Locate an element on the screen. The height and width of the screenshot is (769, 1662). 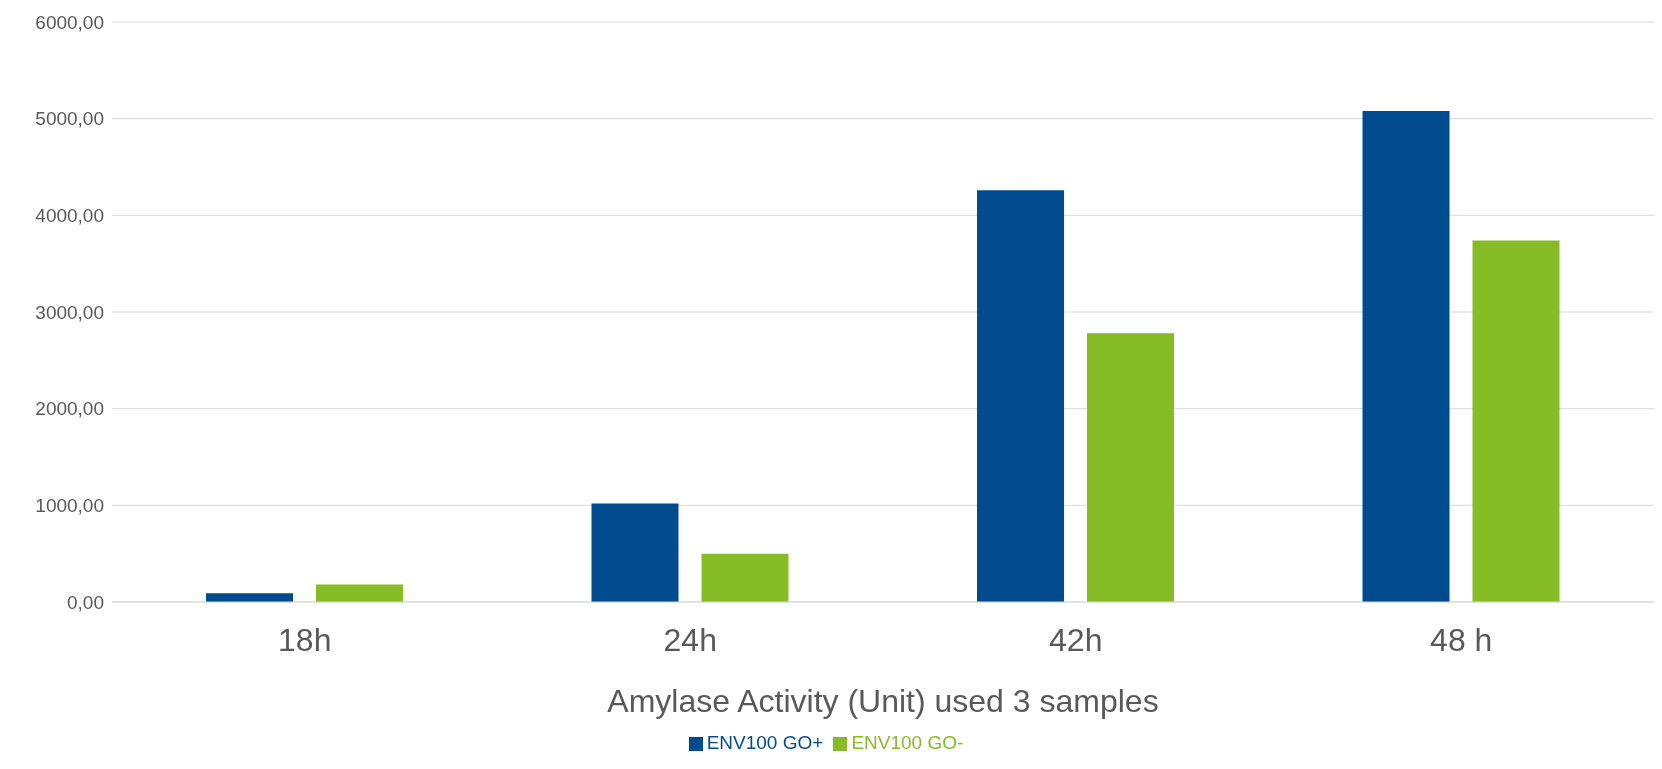
legend-label: ENV100 GO- is located at coordinates (907, 742).